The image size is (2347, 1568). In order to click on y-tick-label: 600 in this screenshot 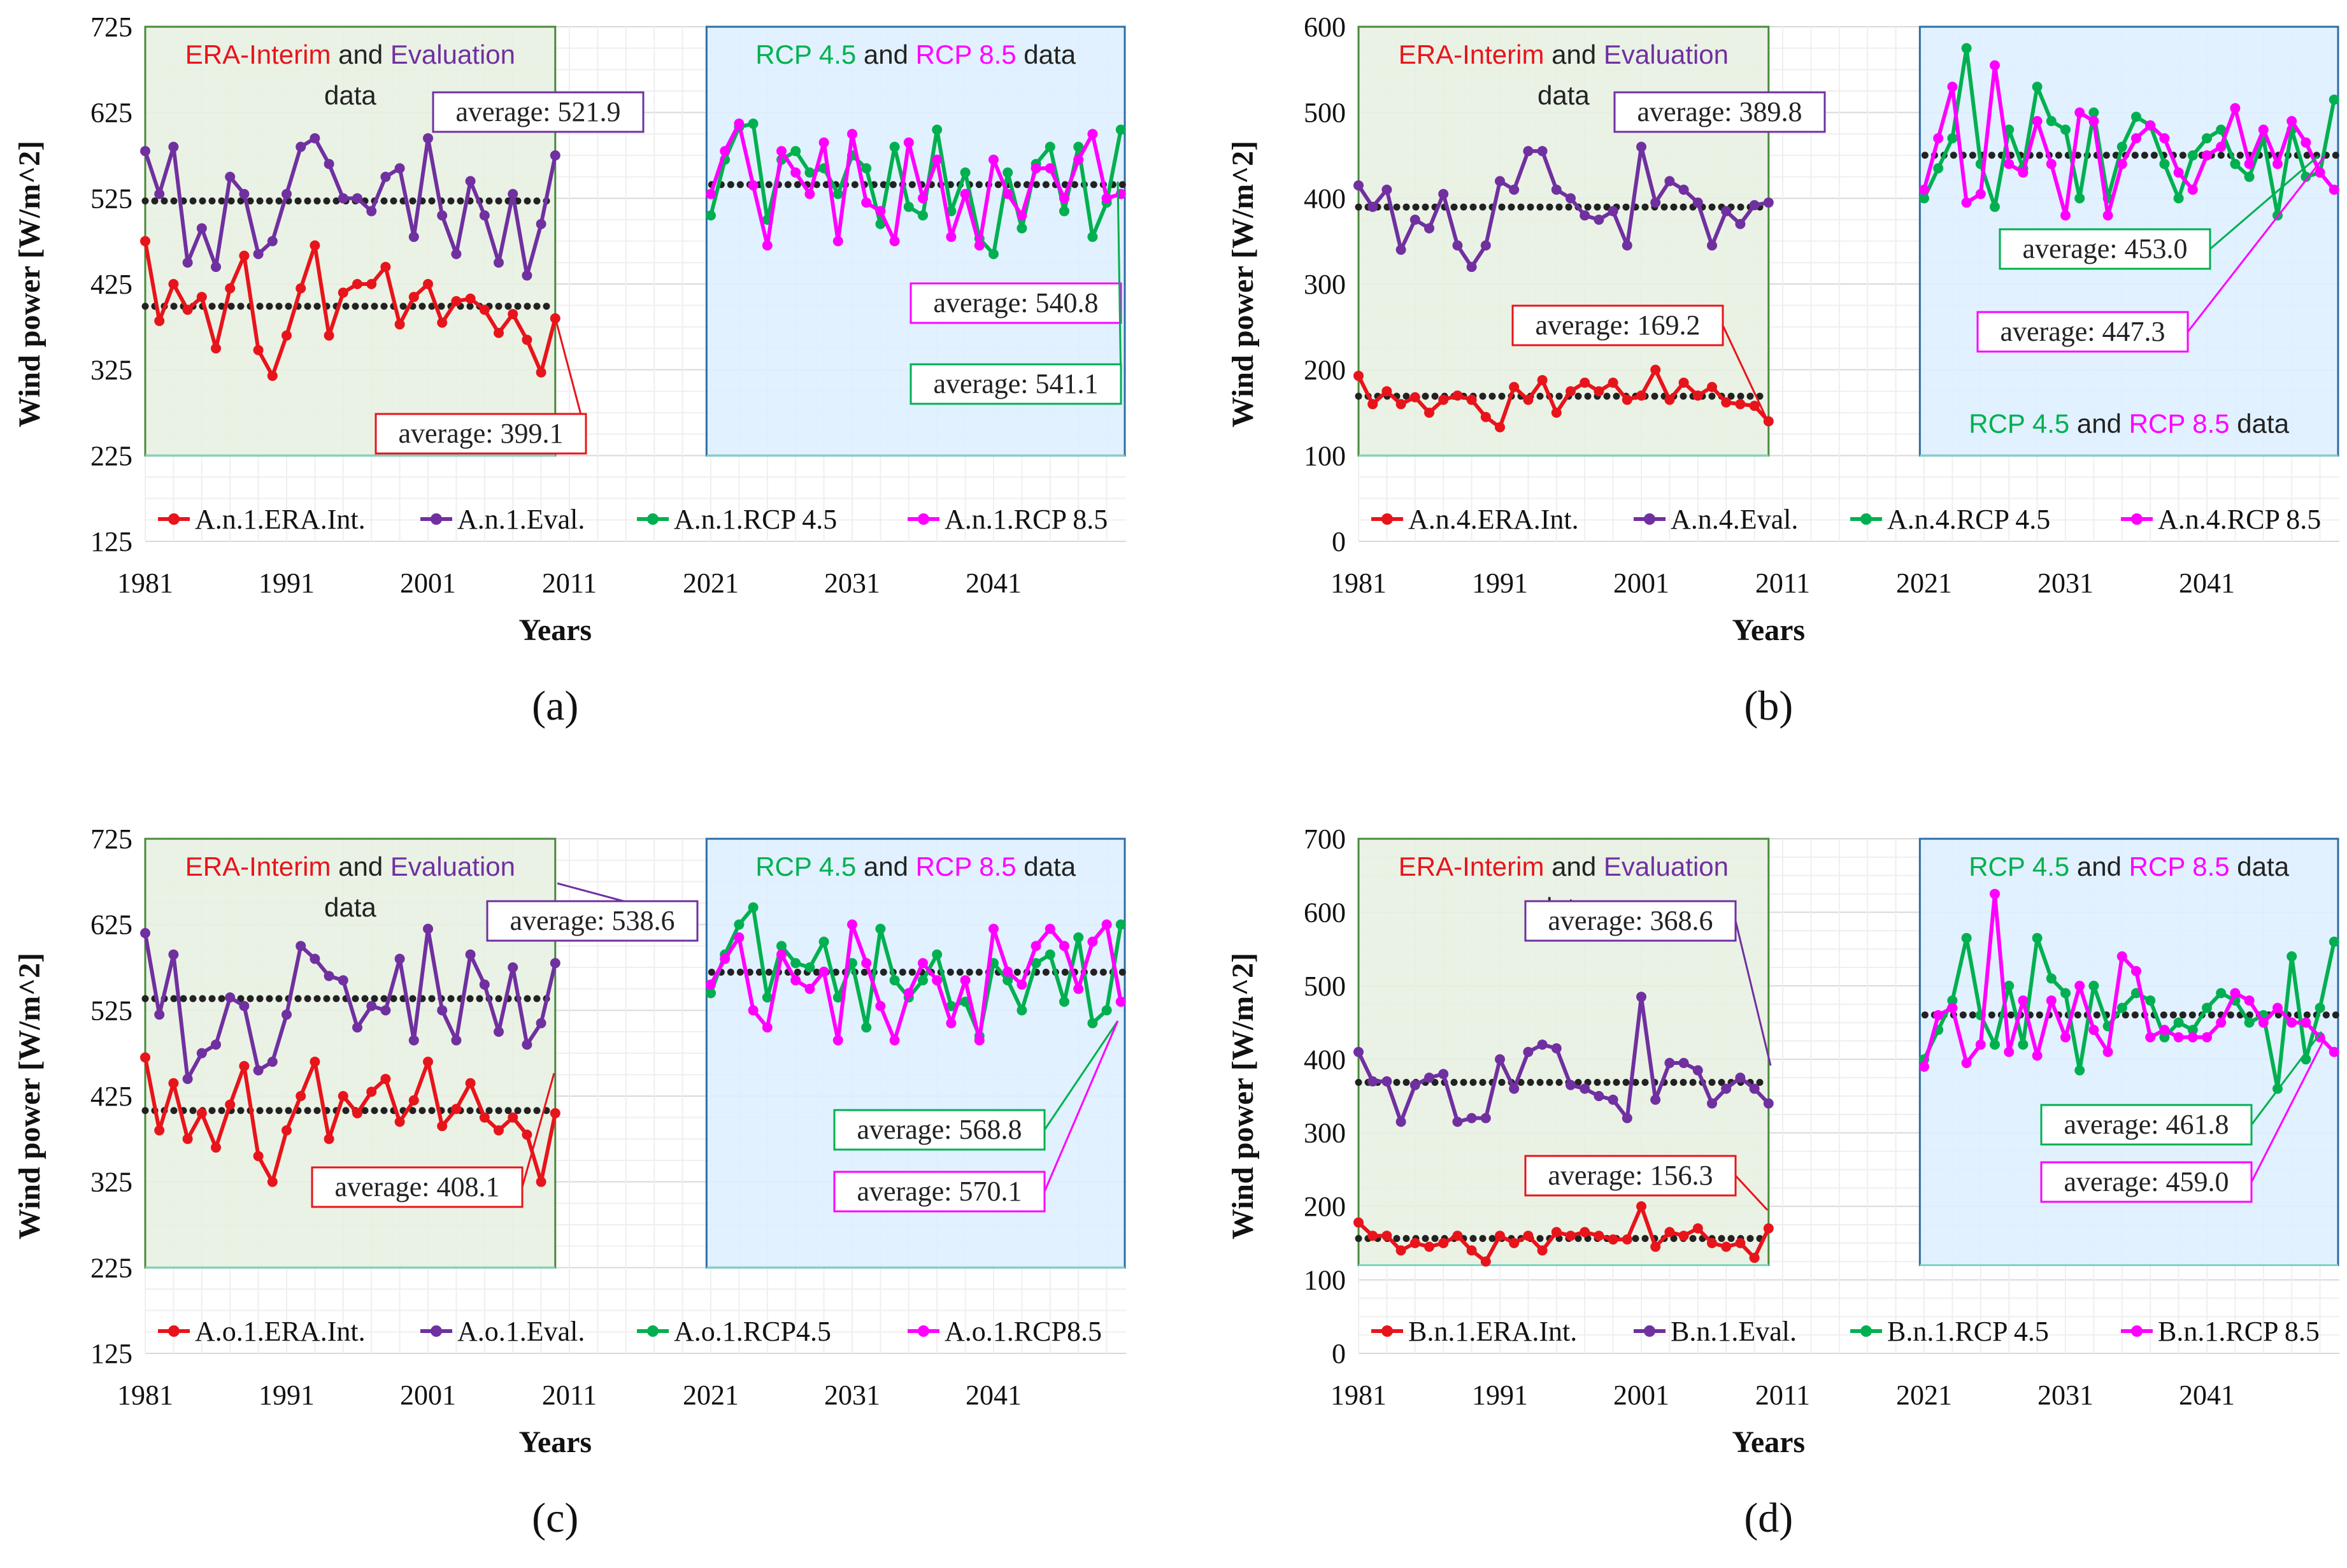, I will do `click(1325, 27)`.